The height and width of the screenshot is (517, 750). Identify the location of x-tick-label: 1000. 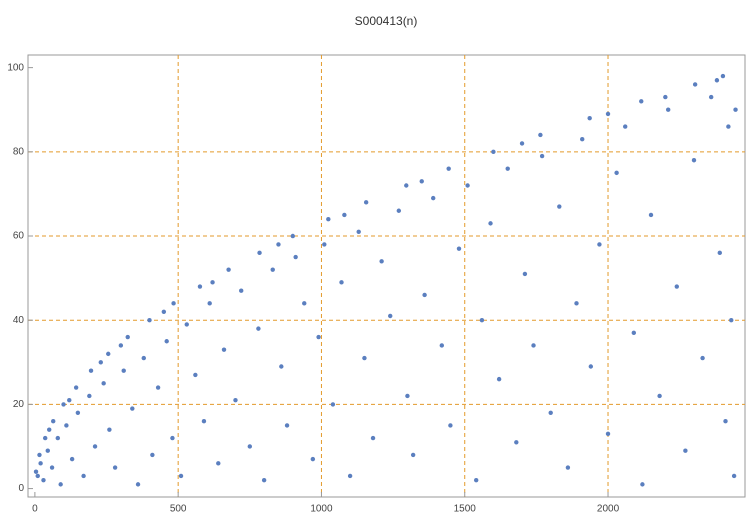
(321, 509).